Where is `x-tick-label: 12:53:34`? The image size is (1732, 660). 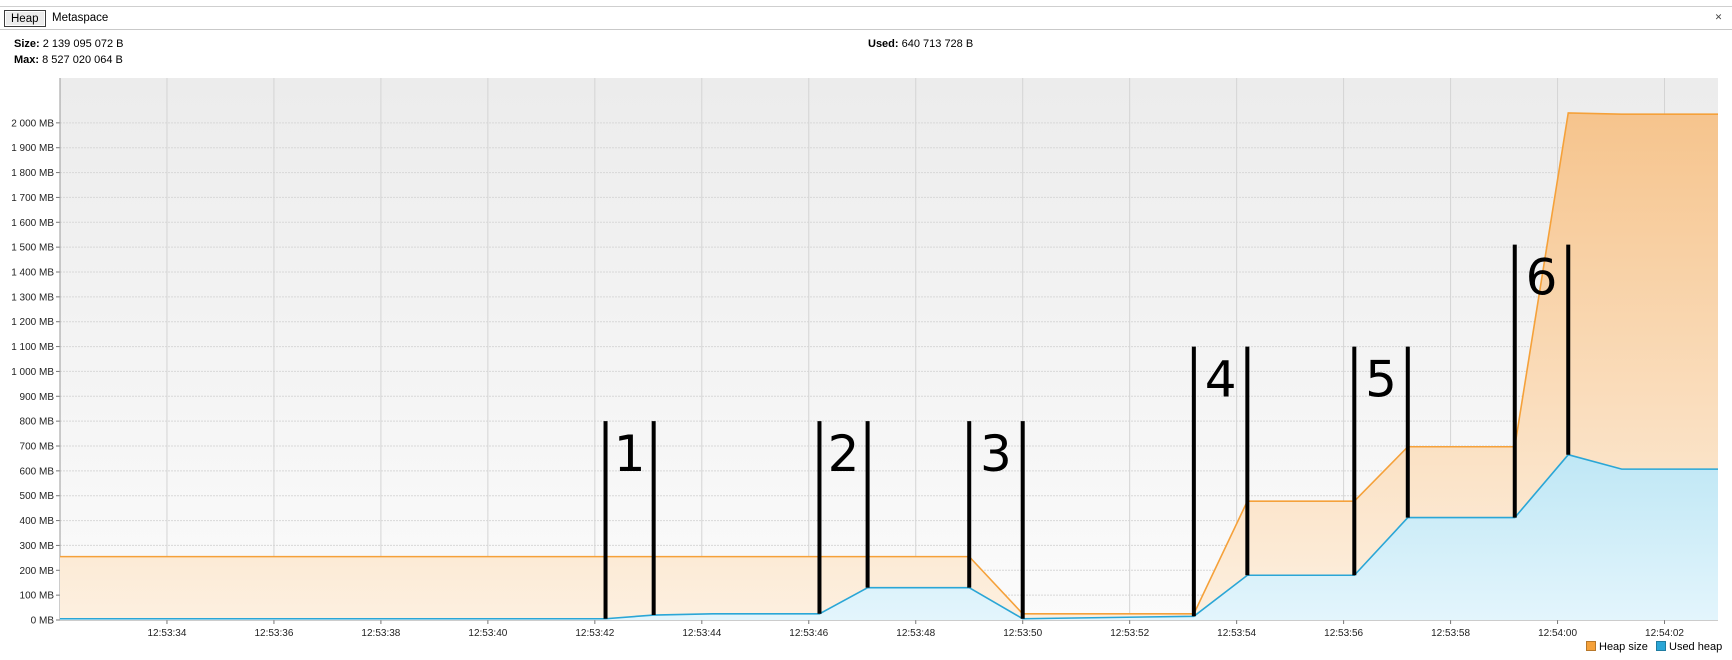
x-tick-label: 12:53:34 is located at coordinates (166, 633).